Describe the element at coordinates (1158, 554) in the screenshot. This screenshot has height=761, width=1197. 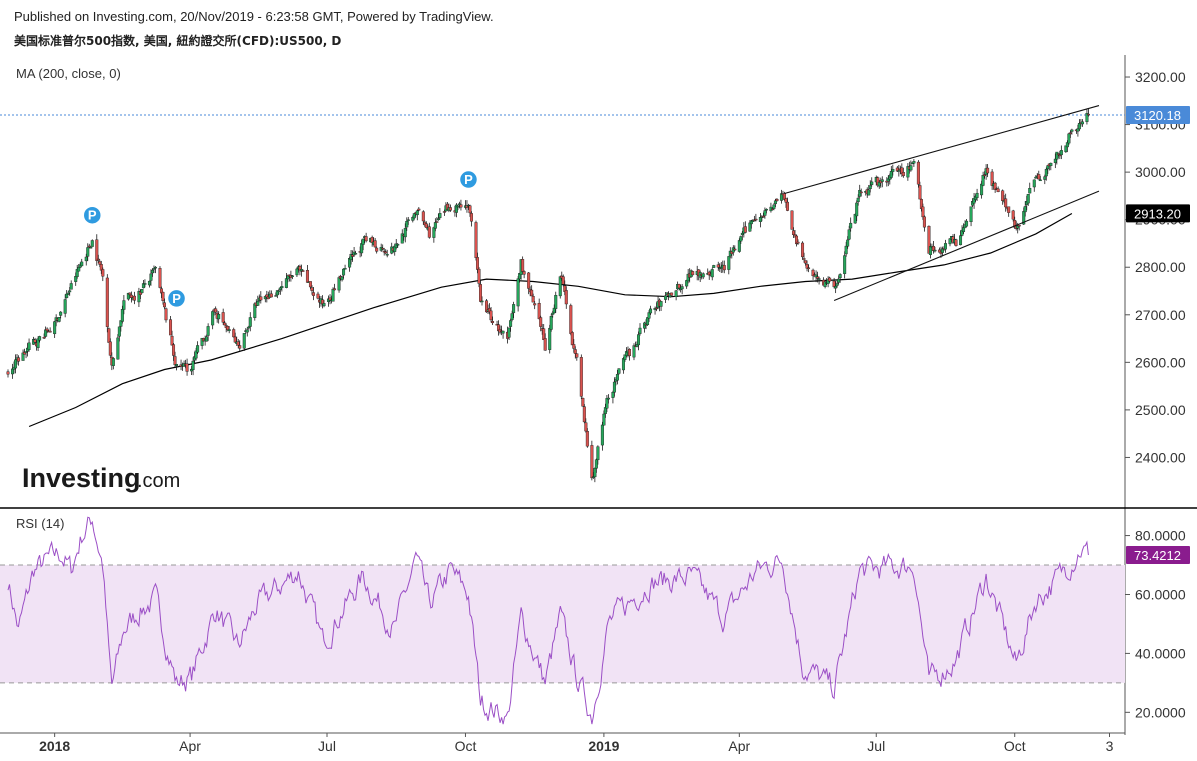
I see `rsi-value-tag-box` at that location.